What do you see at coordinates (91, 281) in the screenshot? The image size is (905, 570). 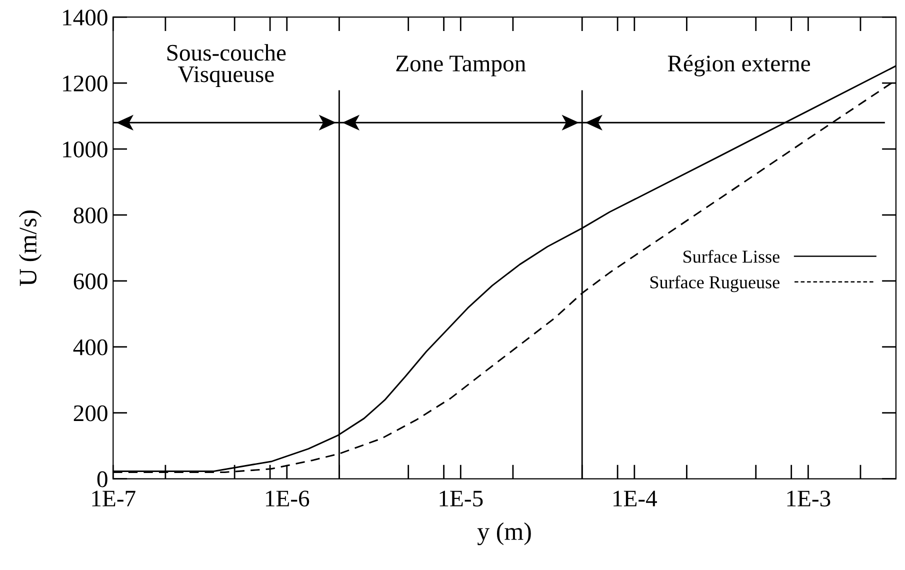 I see `y-tick-label: 600` at bounding box center [91, 281].